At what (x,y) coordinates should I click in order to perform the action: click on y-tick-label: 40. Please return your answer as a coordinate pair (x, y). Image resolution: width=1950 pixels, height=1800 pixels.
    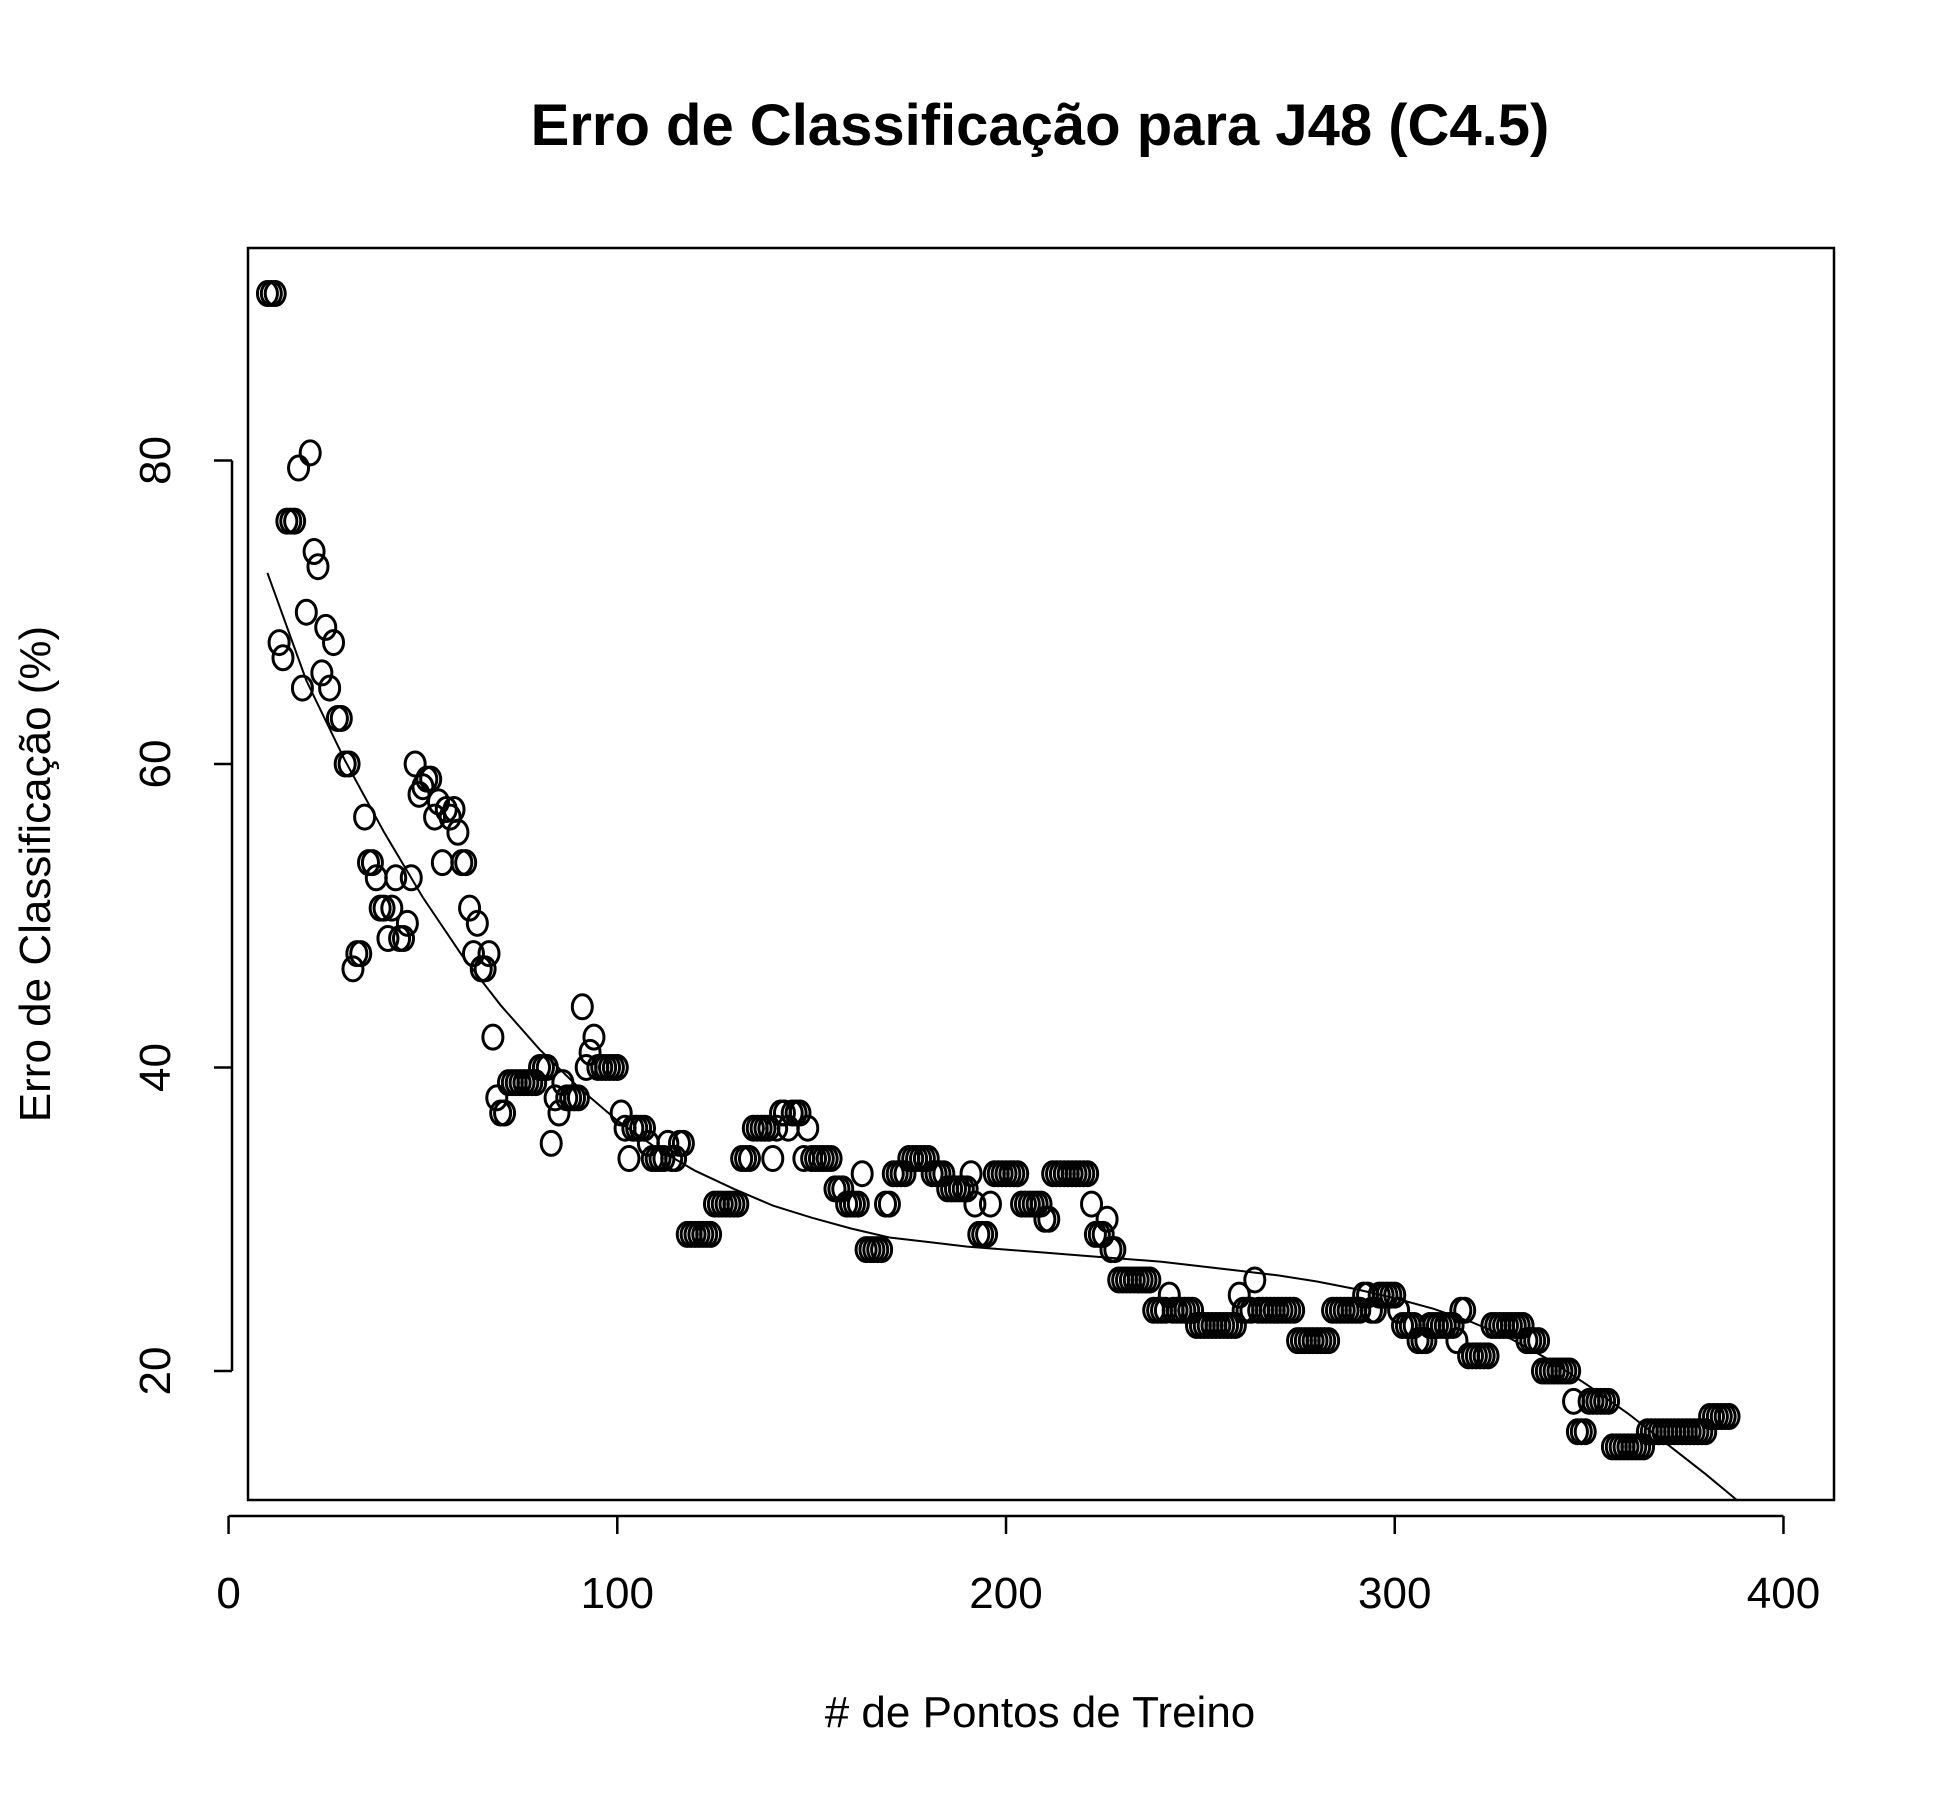
    Looking at the image, I should click on (155, 1067).